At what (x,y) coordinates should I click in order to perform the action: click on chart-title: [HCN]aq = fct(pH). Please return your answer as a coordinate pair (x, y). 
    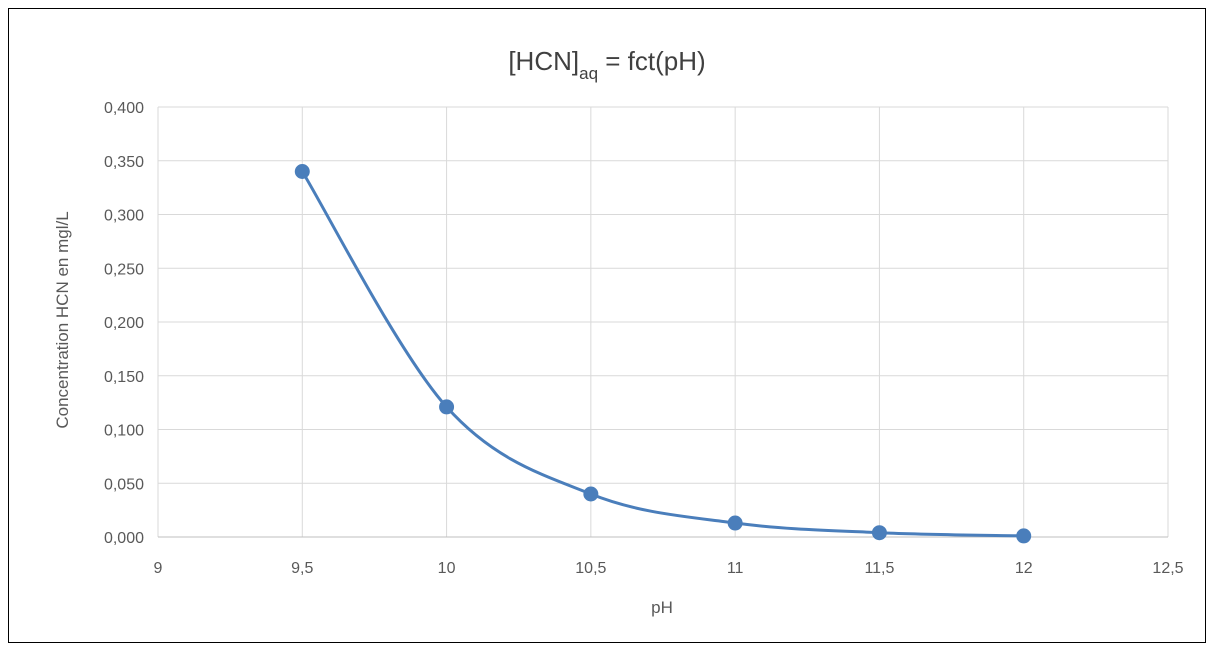
    Looking at the image, I should click on (606, 64).